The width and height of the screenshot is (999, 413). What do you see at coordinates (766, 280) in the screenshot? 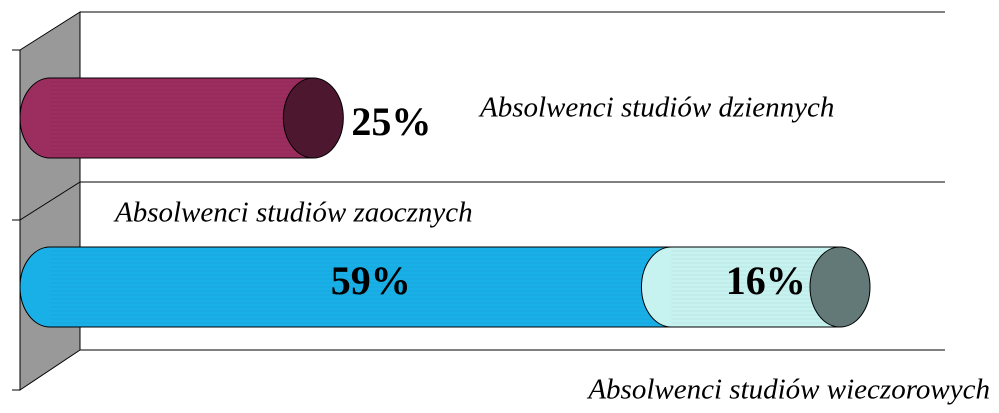
I see `value-label: 16%` at bounding box center [766, 280].